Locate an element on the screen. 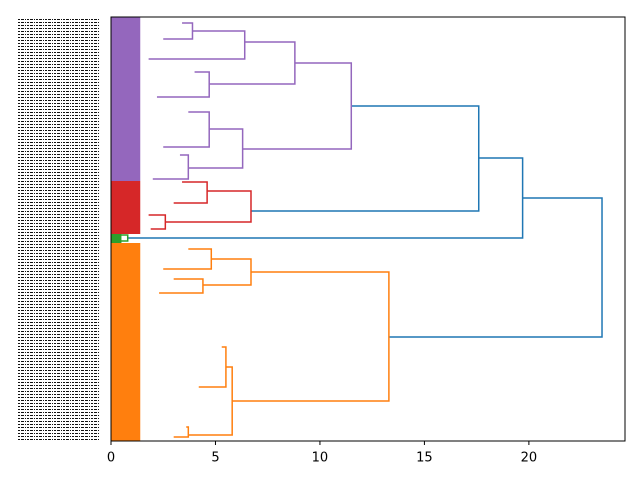 This screenshot has height=480, width=640. x-tick-label: 0 is located at coordinates (111, 458).